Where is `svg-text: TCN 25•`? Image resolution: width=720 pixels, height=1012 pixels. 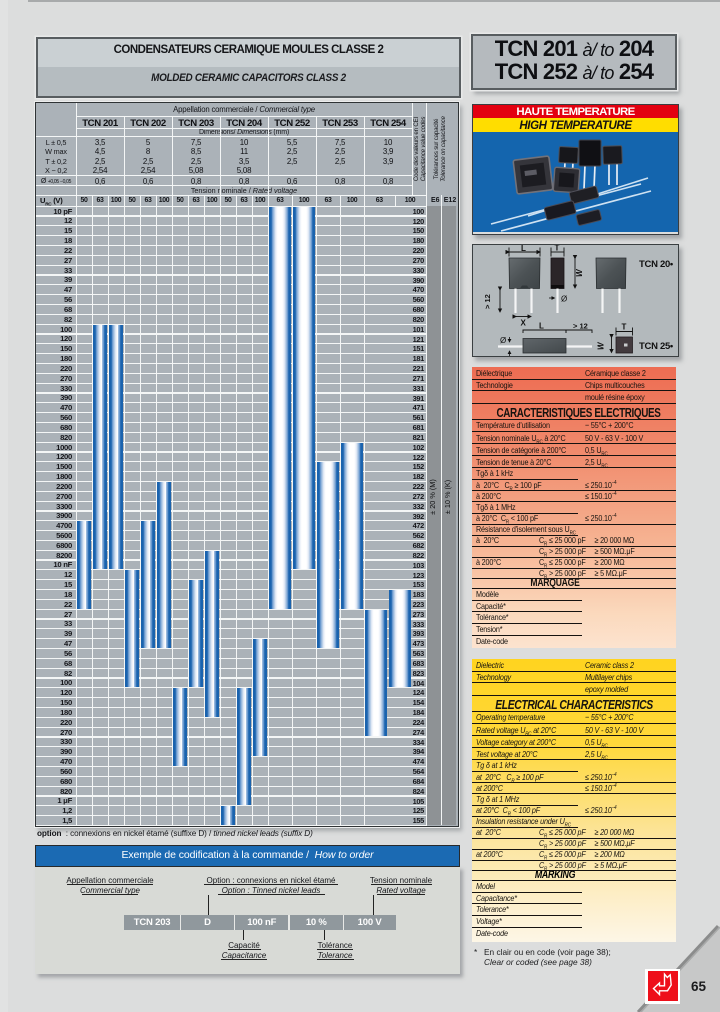 svg-text: TCN 25• is located at coordinates (656, 346).